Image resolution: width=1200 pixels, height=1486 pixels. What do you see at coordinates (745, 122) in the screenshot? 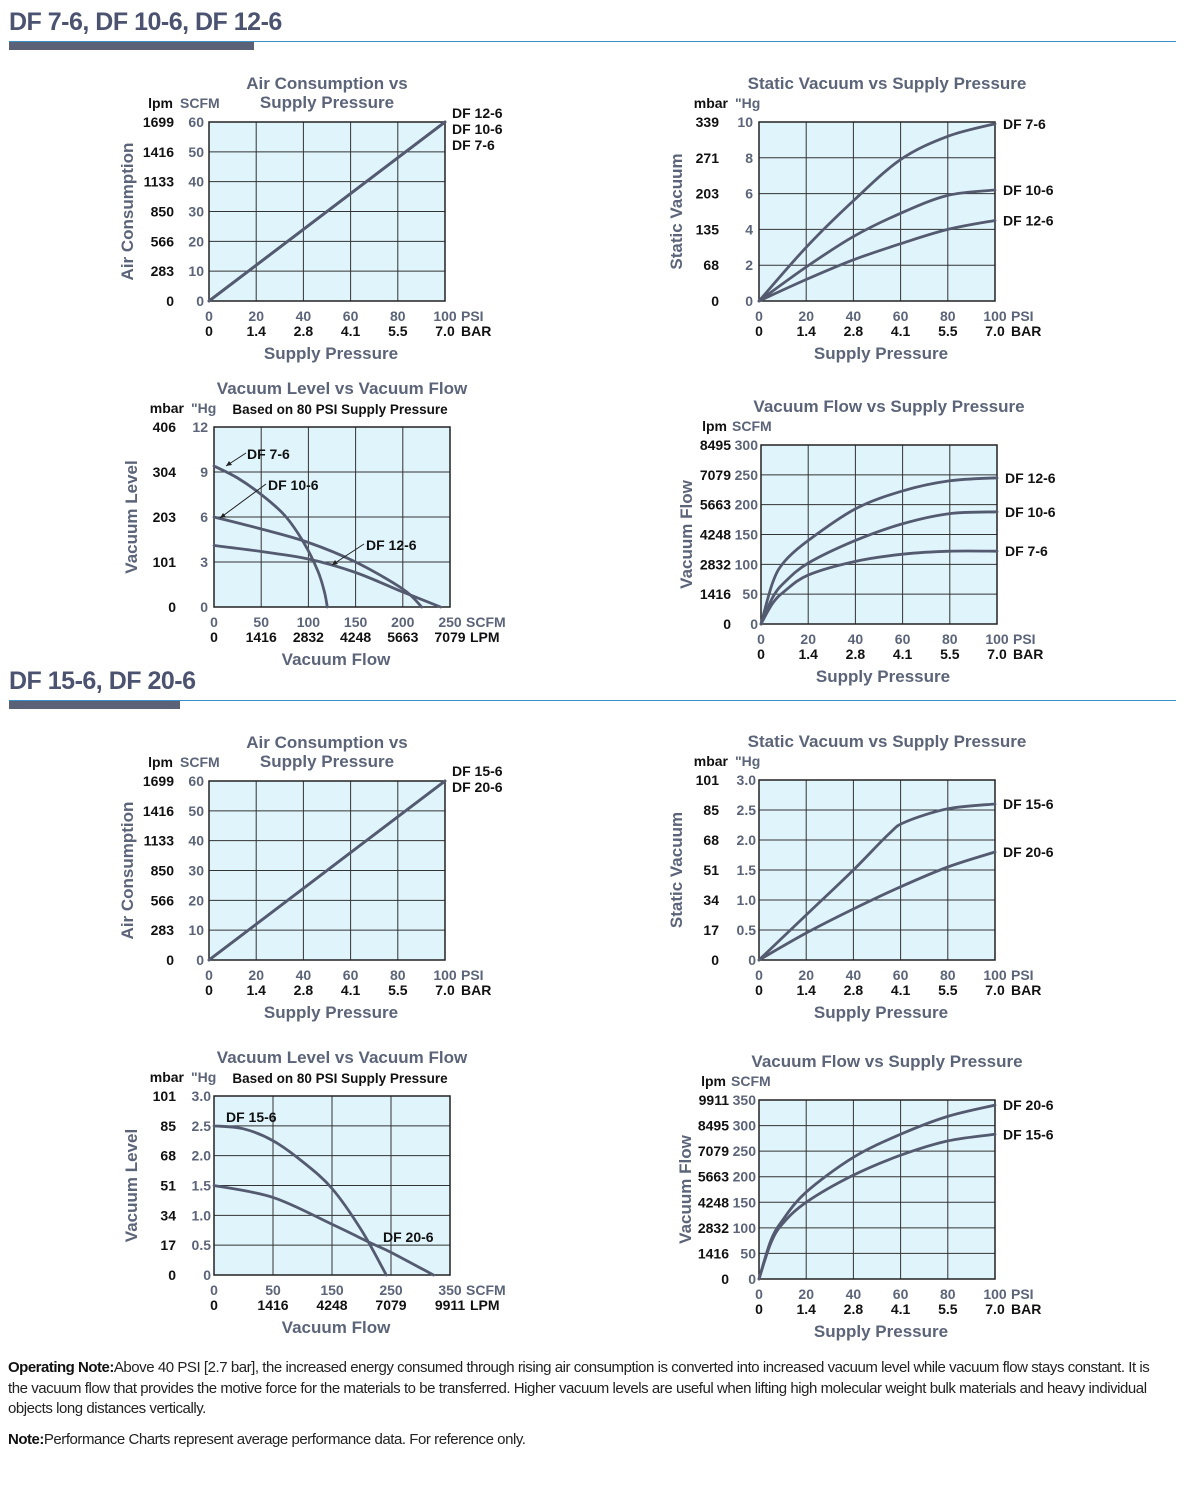
I see `y-tick-label: 10` at bounding box center [745, 122].